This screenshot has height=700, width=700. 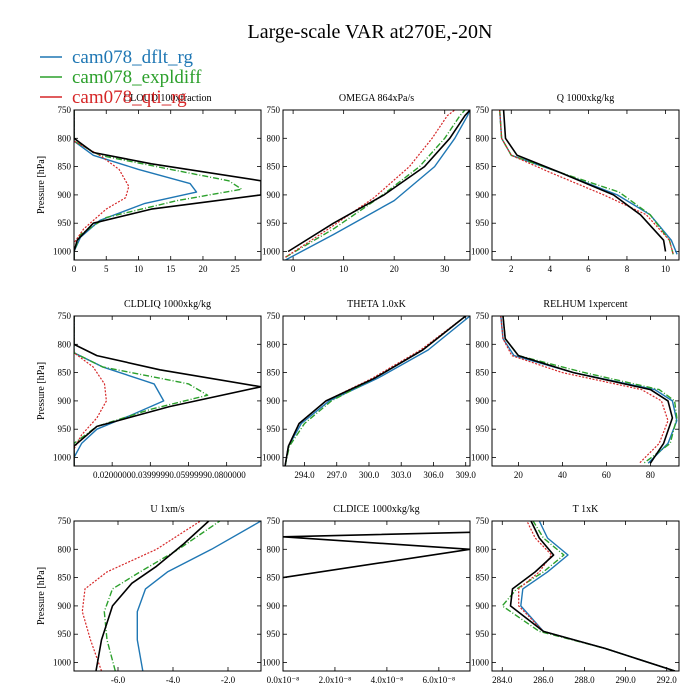 I want to click on x-tick-label: 40, so click(x=563, y=475).